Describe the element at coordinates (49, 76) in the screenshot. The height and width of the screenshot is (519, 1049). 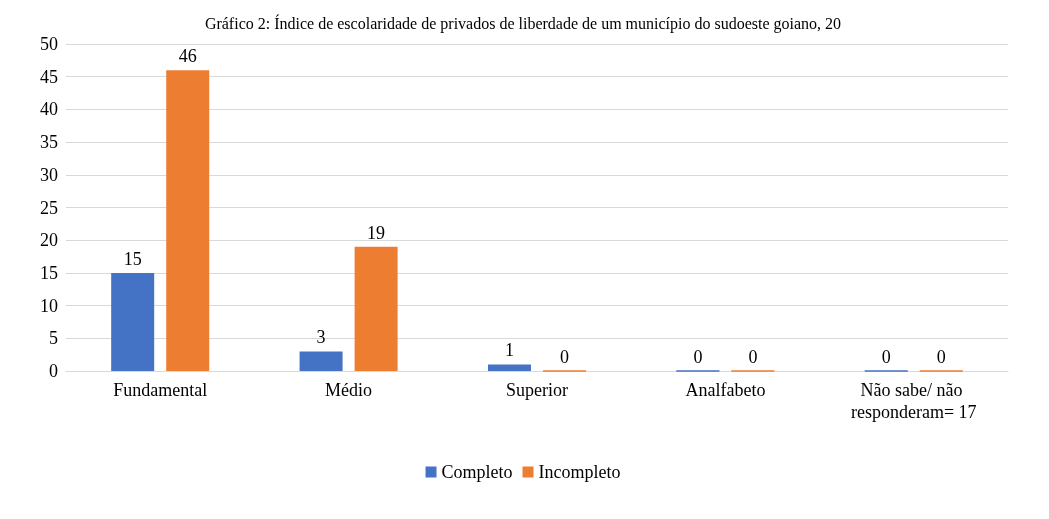
I see `y-tick-label: 45` at that location.